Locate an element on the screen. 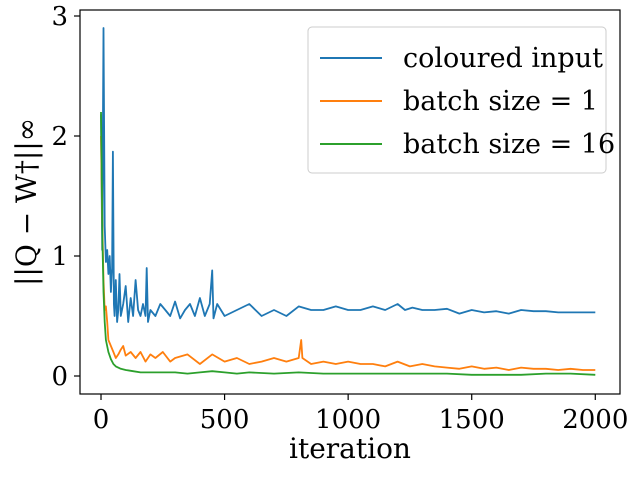 This screenshot has height=480, width=640. x-tick-label: 1500 is located at coordinates (472, 420).